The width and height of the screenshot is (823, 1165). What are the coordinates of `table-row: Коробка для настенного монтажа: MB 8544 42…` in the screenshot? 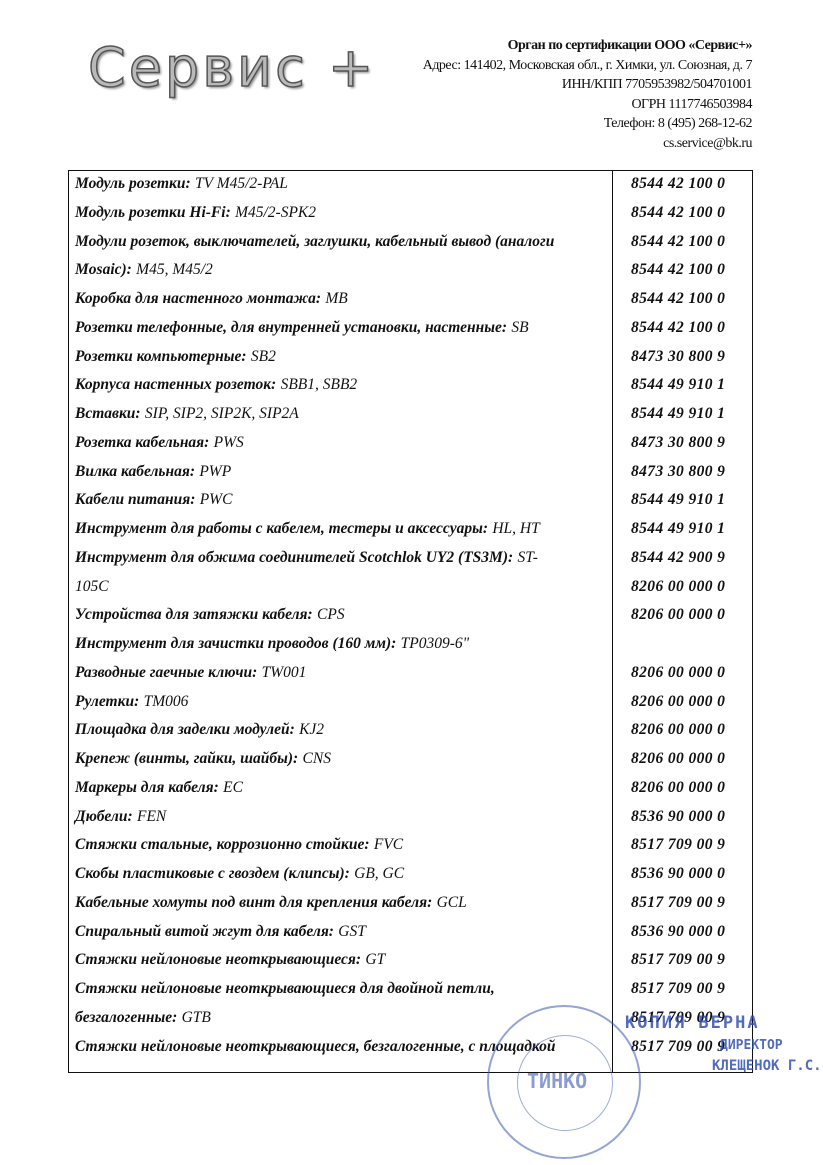 It's located at (410, 299).